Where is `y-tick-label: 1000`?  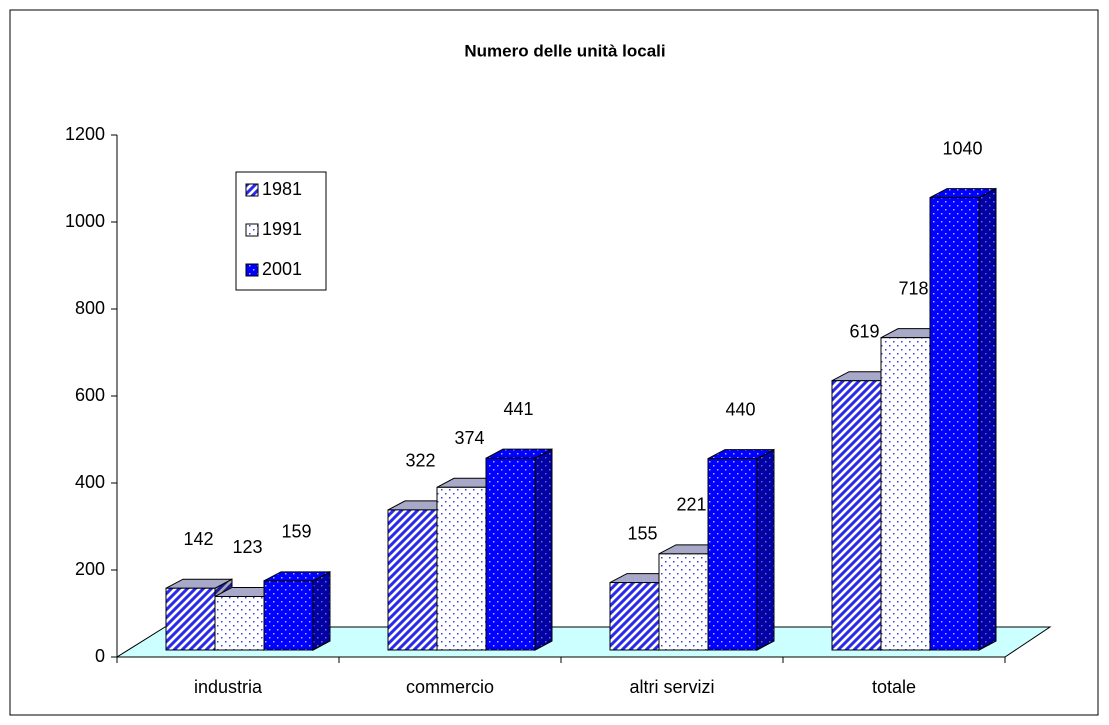 y-tick-label: 1000 is located at coordinates (85, 221).